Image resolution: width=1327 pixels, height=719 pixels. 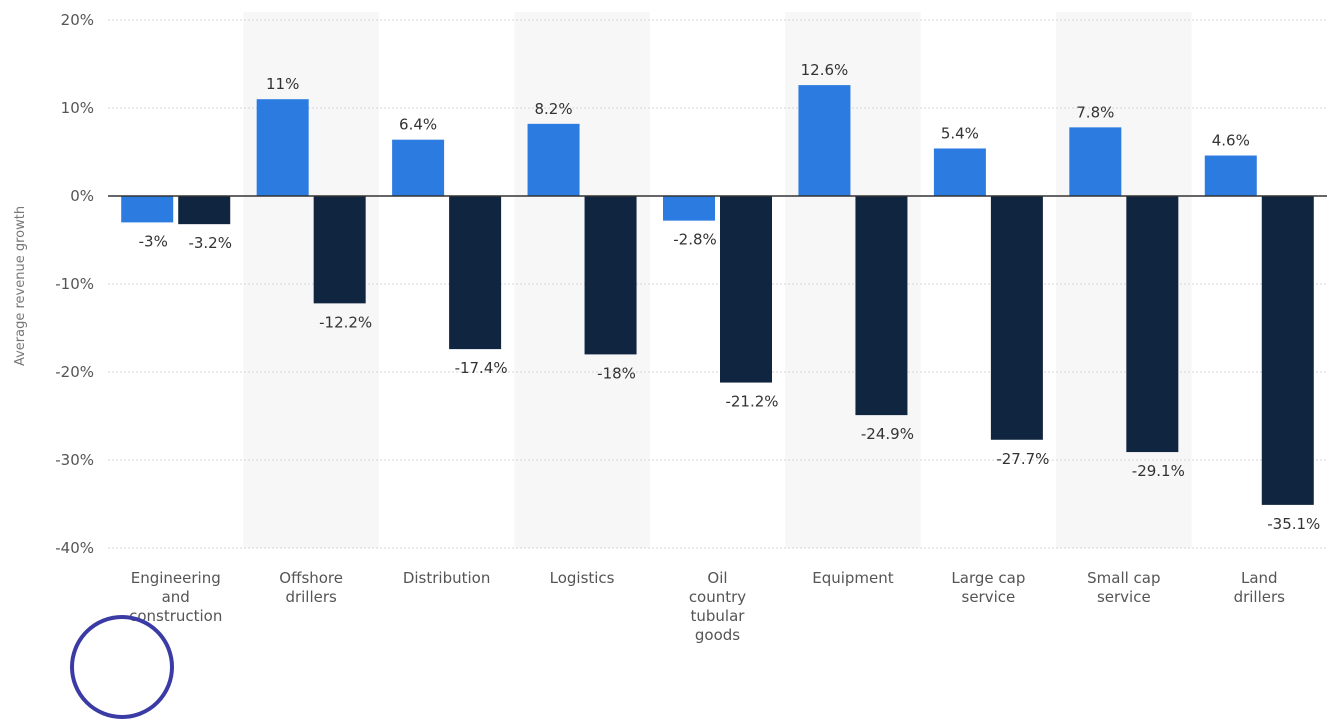 What do you see at coordinates (122, 667) in the screenshot?
I see `corner-badge-icon` at bounding box center [122, 667].